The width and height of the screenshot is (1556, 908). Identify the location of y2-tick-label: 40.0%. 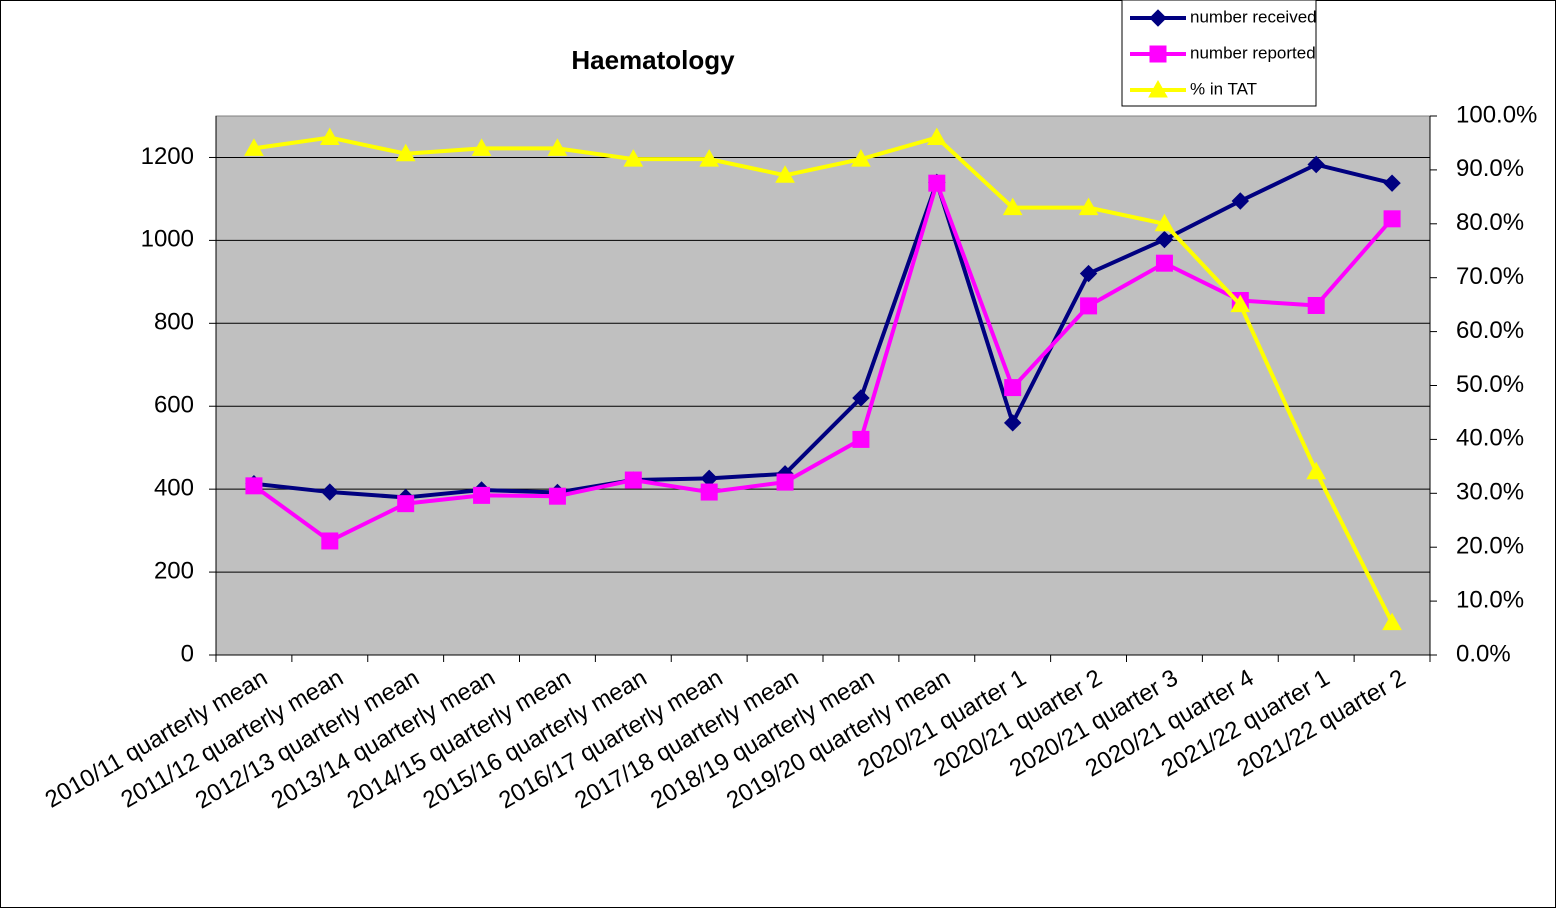
(1490, 438).